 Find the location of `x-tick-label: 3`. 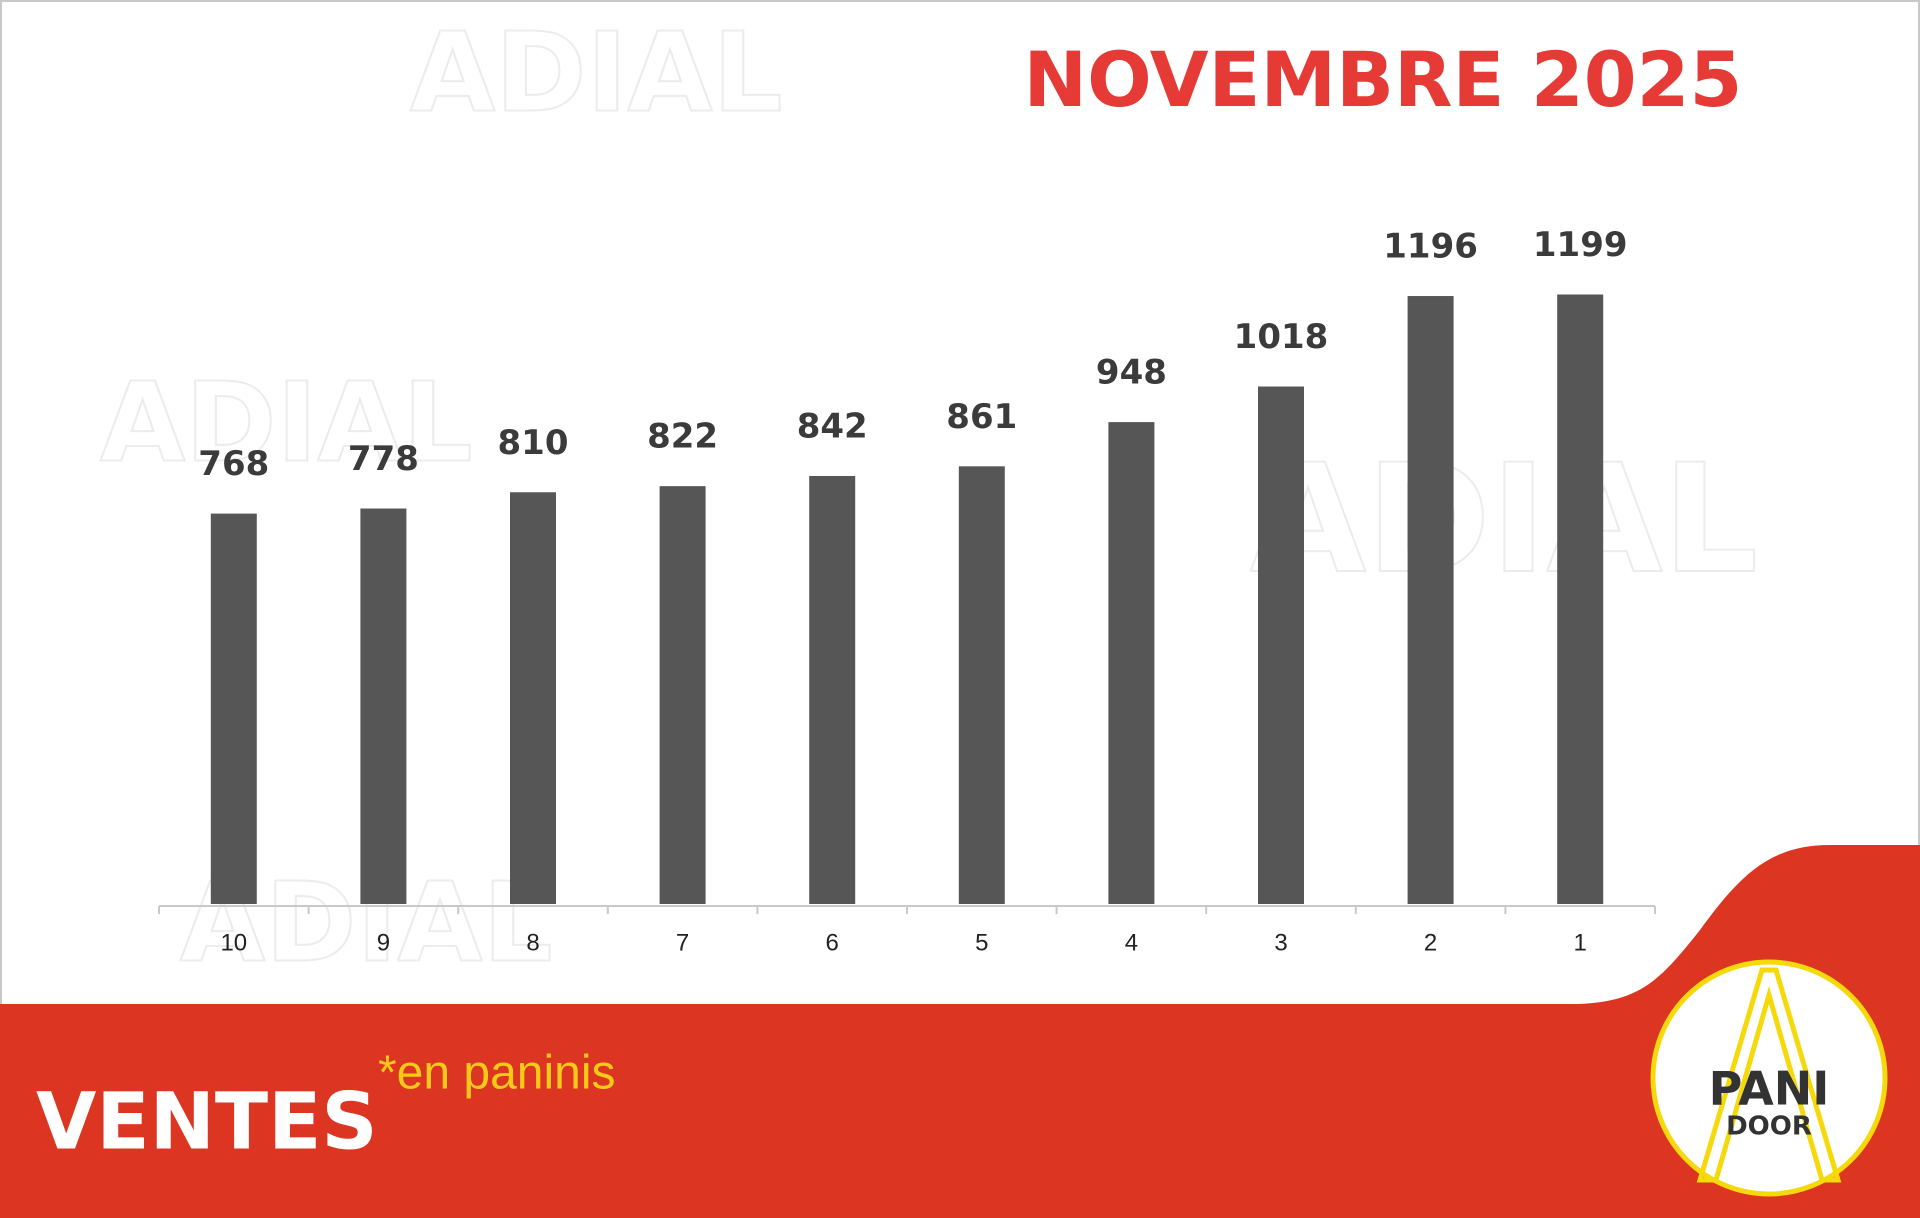

x-tick-label: 3 is located at coordinates (1280, 942).